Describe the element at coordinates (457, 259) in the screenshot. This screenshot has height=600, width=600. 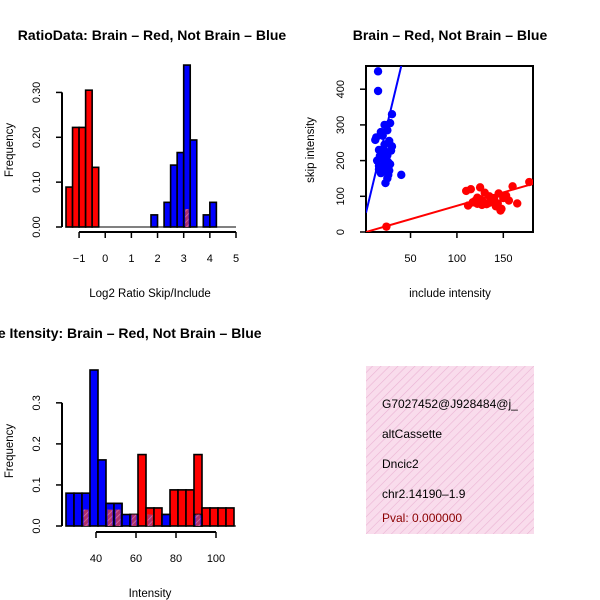
I see `scatter-x-tick-label: 100` at that location.